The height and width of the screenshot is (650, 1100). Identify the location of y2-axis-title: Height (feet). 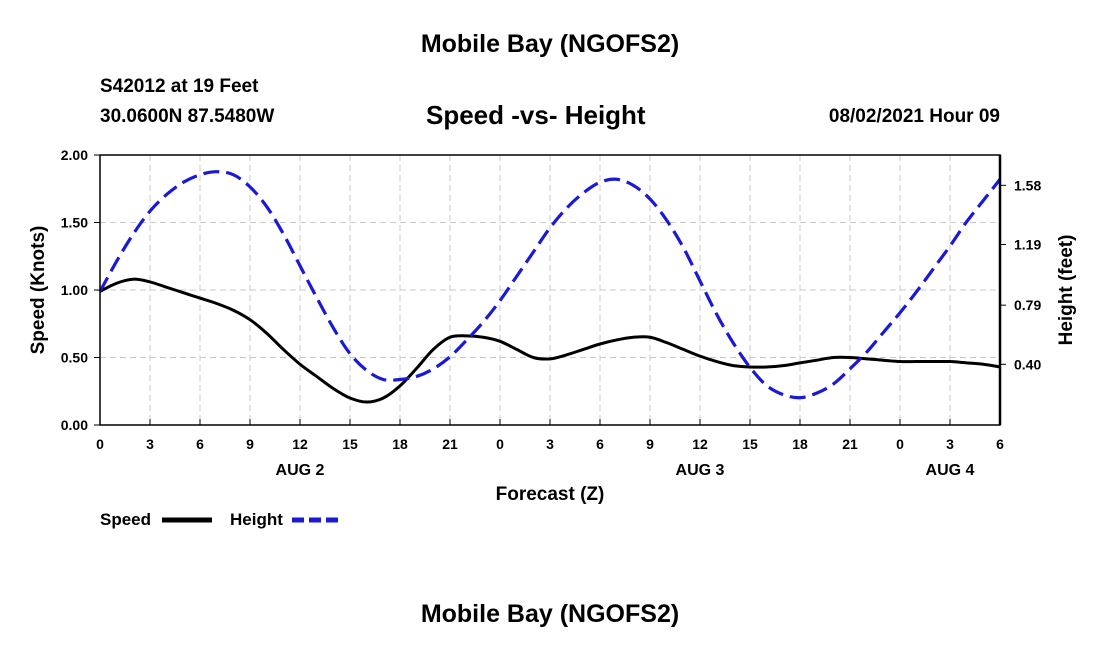
(1066, 290).